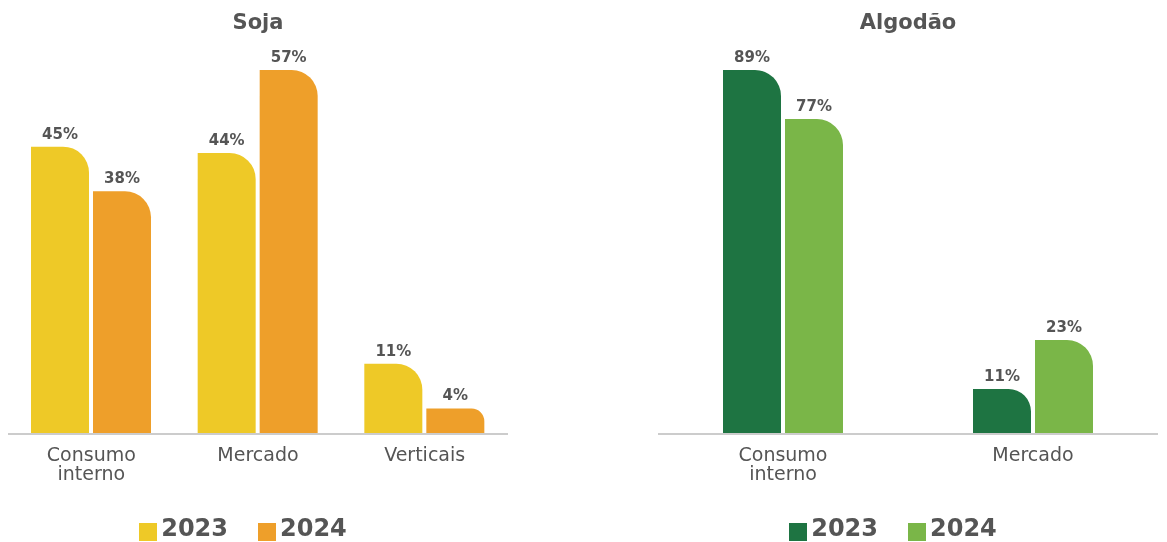 This screenshot has height=542, width=1167. Describe the element at coordinates (226, 140) in the screenshot. I see `data-label: 44%` at that location.